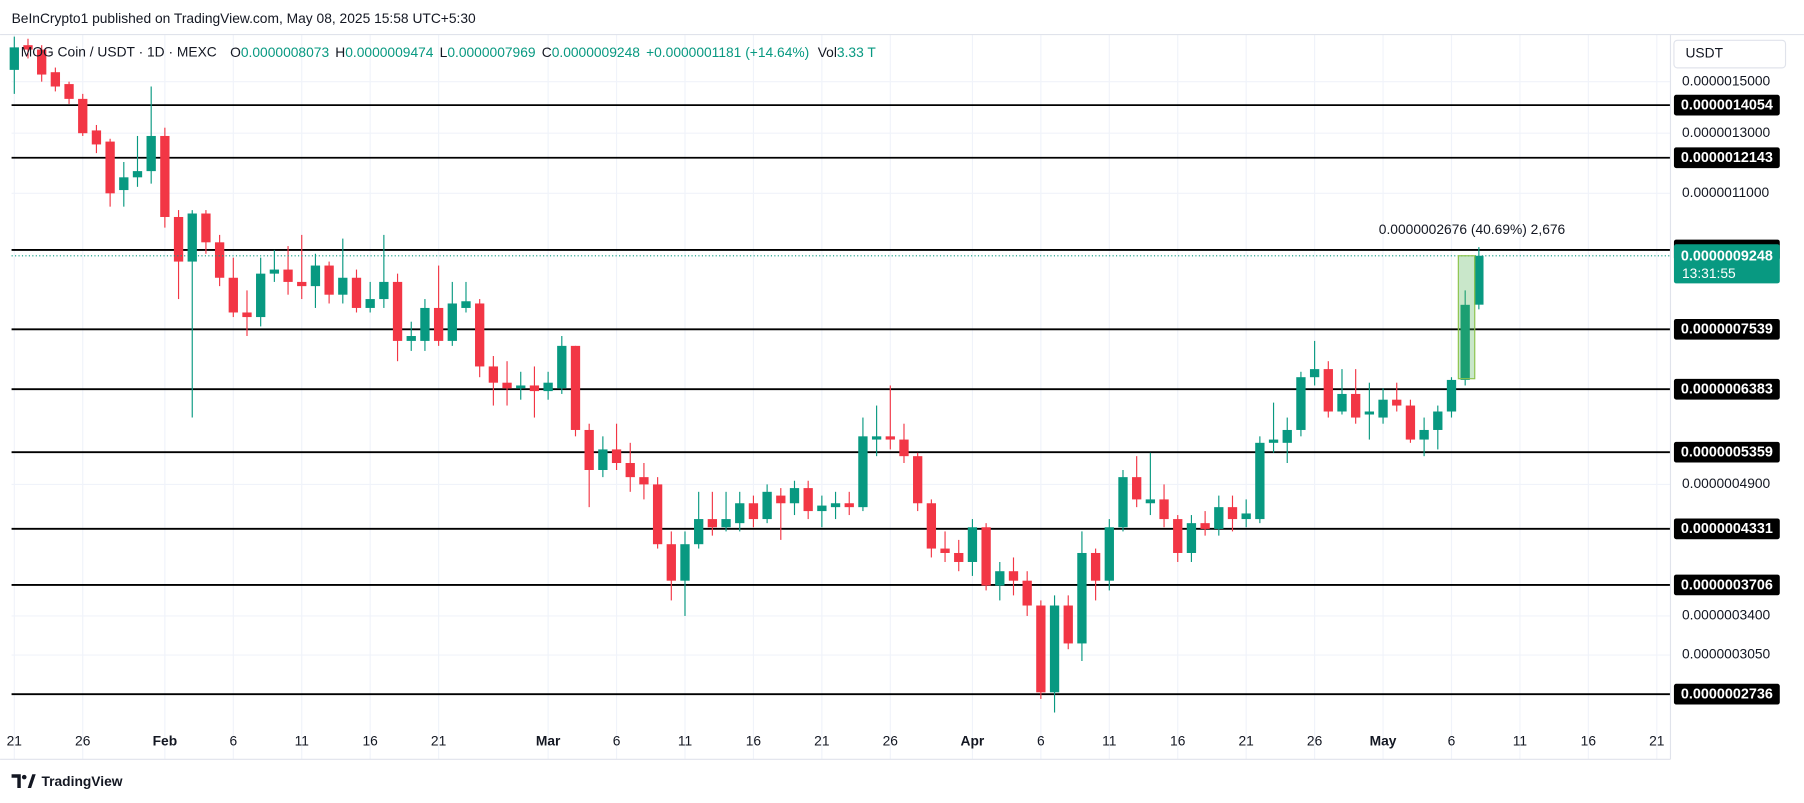  What do you see at coordinates (1727, 529) in the screenshot?
I see `level-label: 0.0000004331` at bounding box center [1727, 529].